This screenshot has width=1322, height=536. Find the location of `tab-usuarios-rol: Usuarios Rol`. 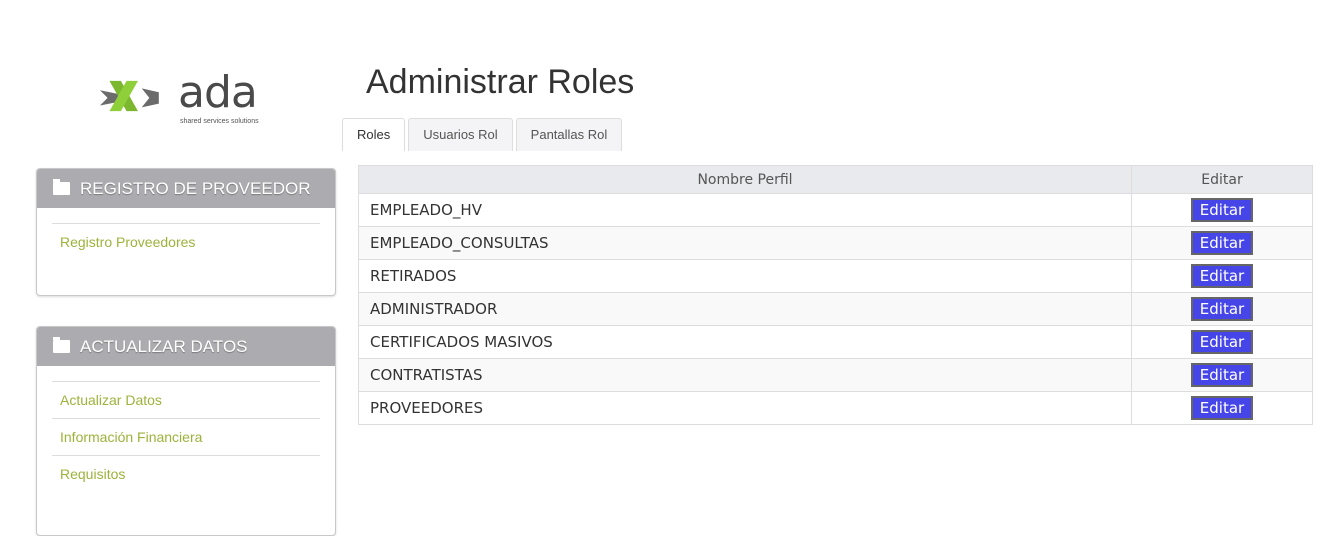

tab-usuarios-rol: Usuarios Rol is located at coordinates (460, 134).